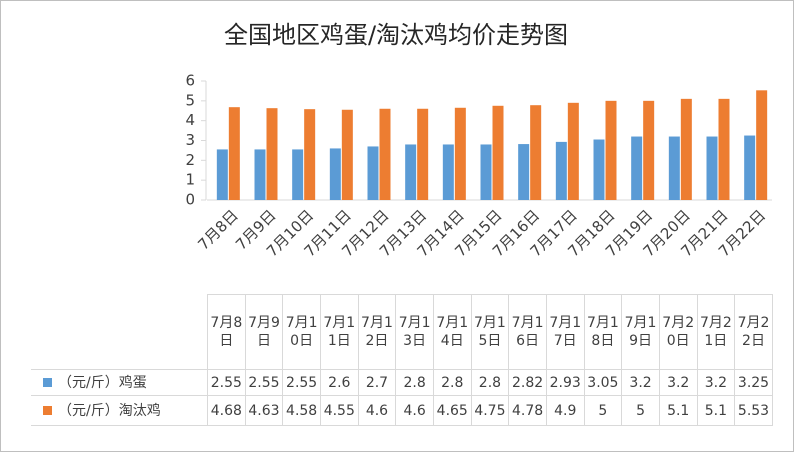 This screenshot has width=794, height=452. I want to click on table-value: 4.65, so click(452, 410).